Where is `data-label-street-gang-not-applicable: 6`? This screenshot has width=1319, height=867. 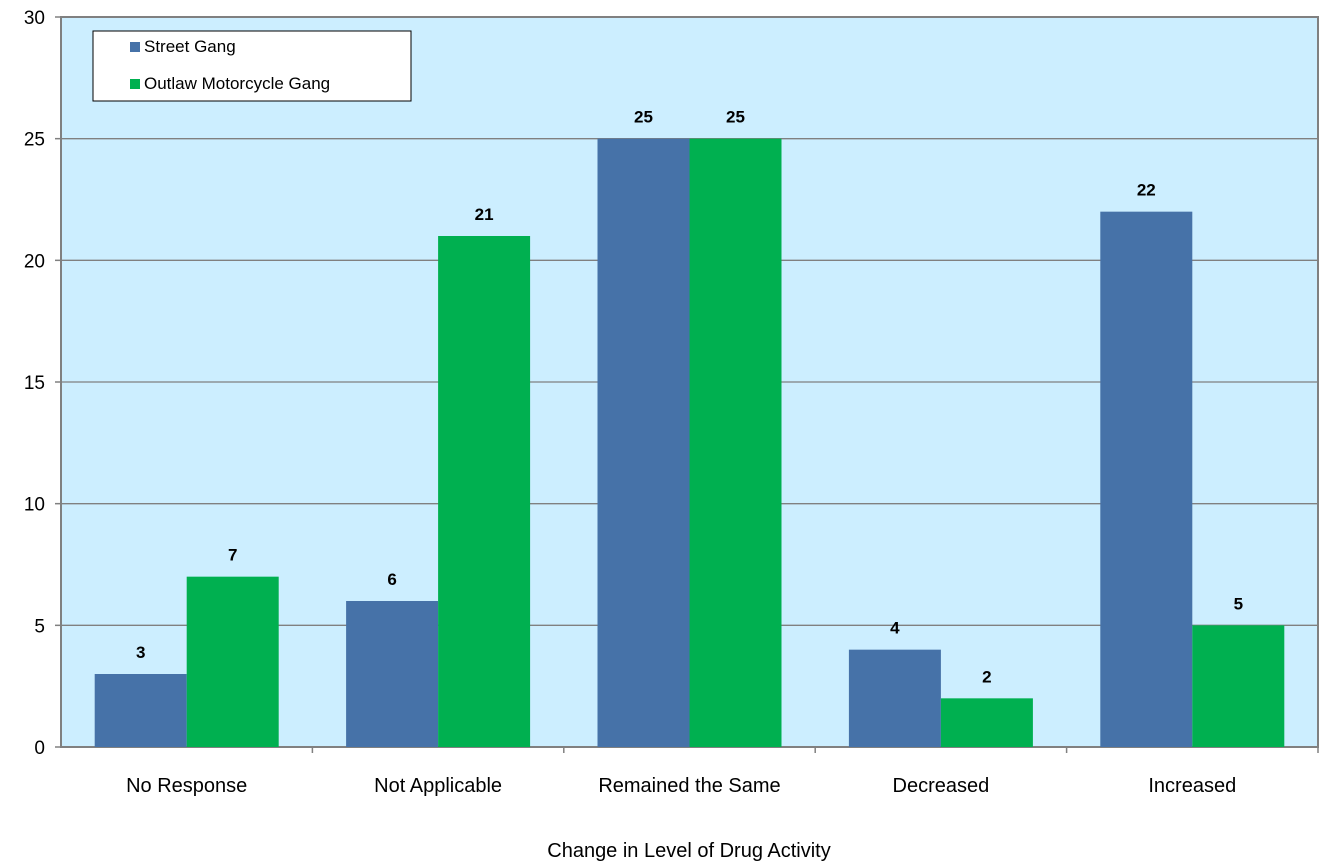 data-label-street-gang-not-applicable: 6 is located at coordinates (391, 579).